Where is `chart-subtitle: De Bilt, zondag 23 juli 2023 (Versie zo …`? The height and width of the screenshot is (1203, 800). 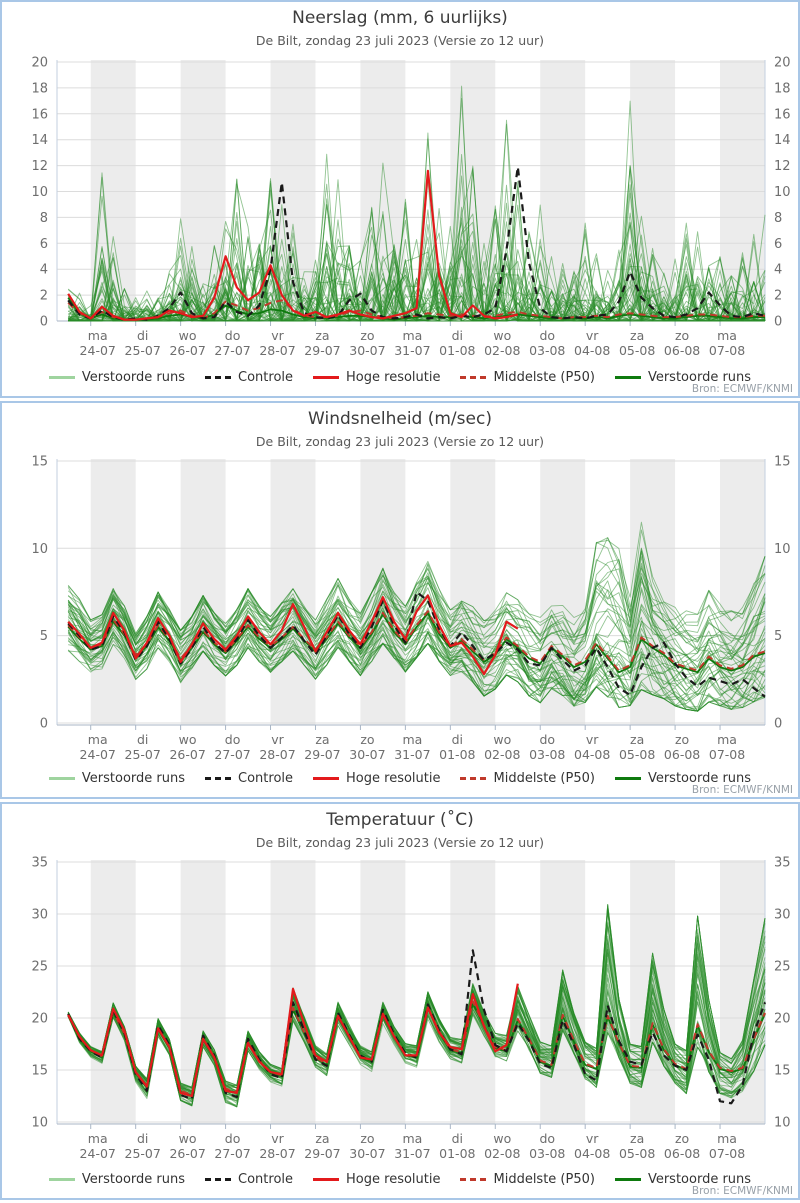
chart-subtitle: De Bilt, zondag 23 juli 2023 (Versie zo … is located at coordinates (400, 40).